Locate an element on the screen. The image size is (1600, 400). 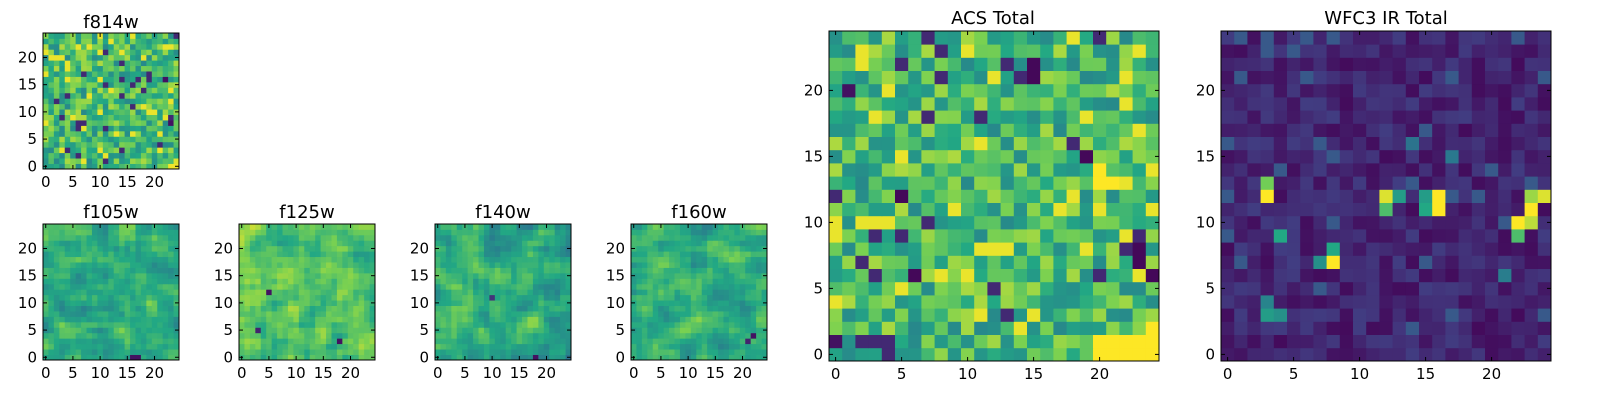
y-tick-label: 10 is located at coordinates (419, 303).